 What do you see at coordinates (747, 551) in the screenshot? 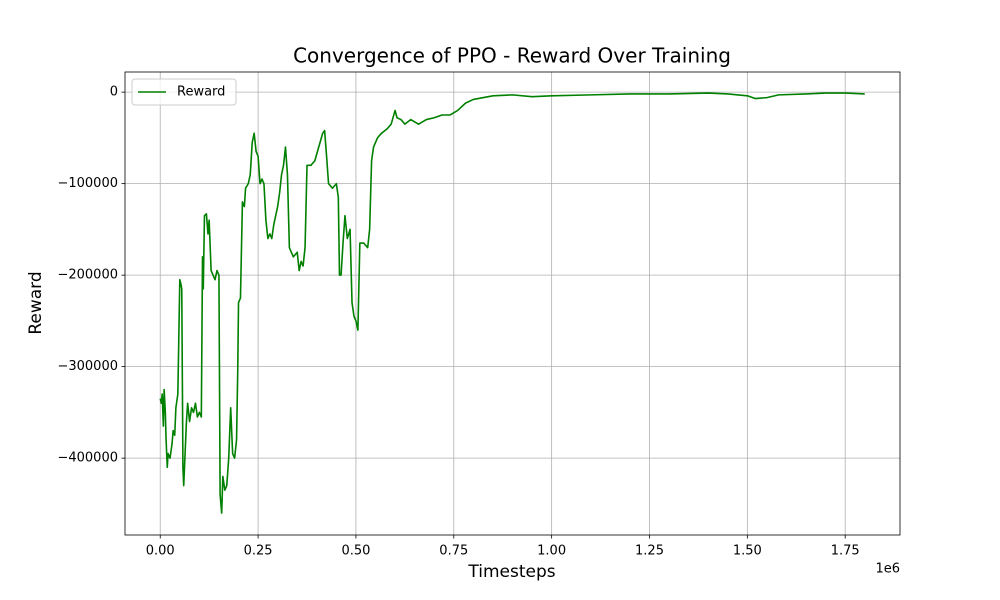
I see `x-tick-label: 1.50` at bounding box center [747, 551].